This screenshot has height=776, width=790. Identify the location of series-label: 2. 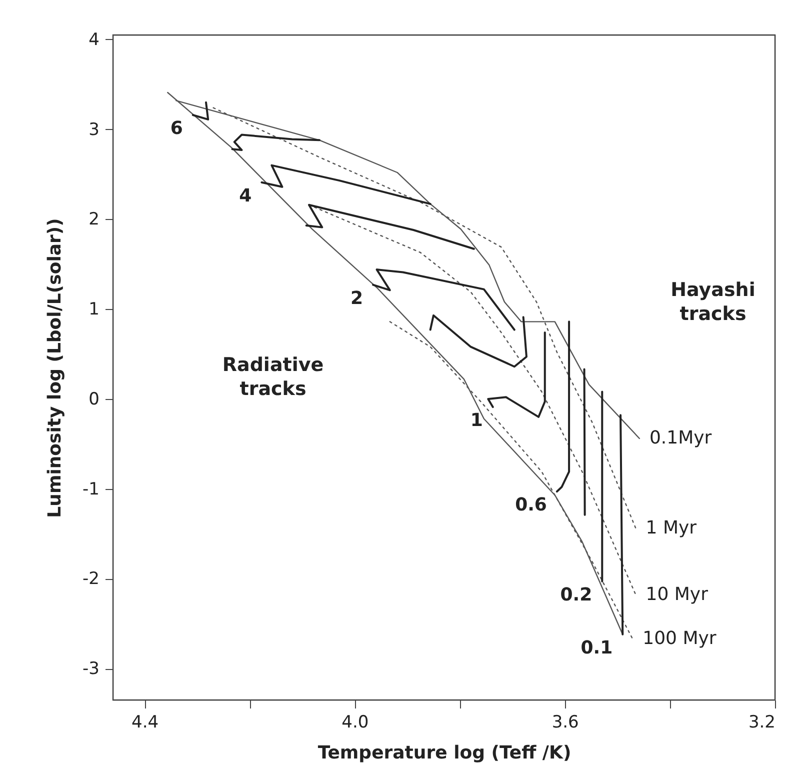
(357, 298).